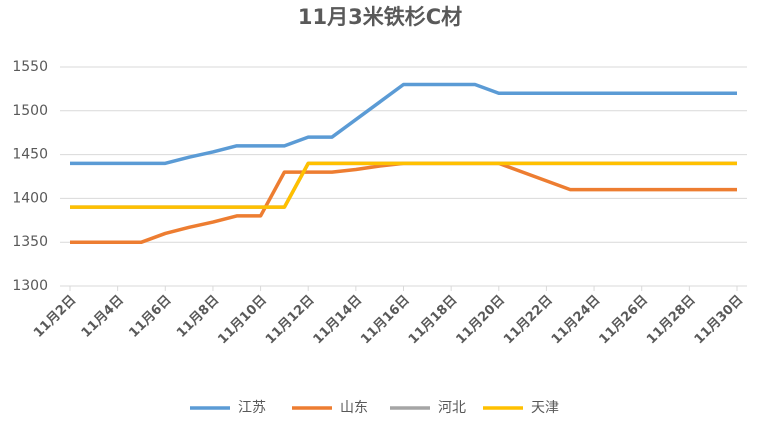 The image size is (760, 429). I want to click on x-tick-label: 11月22日, so click(528, 320).